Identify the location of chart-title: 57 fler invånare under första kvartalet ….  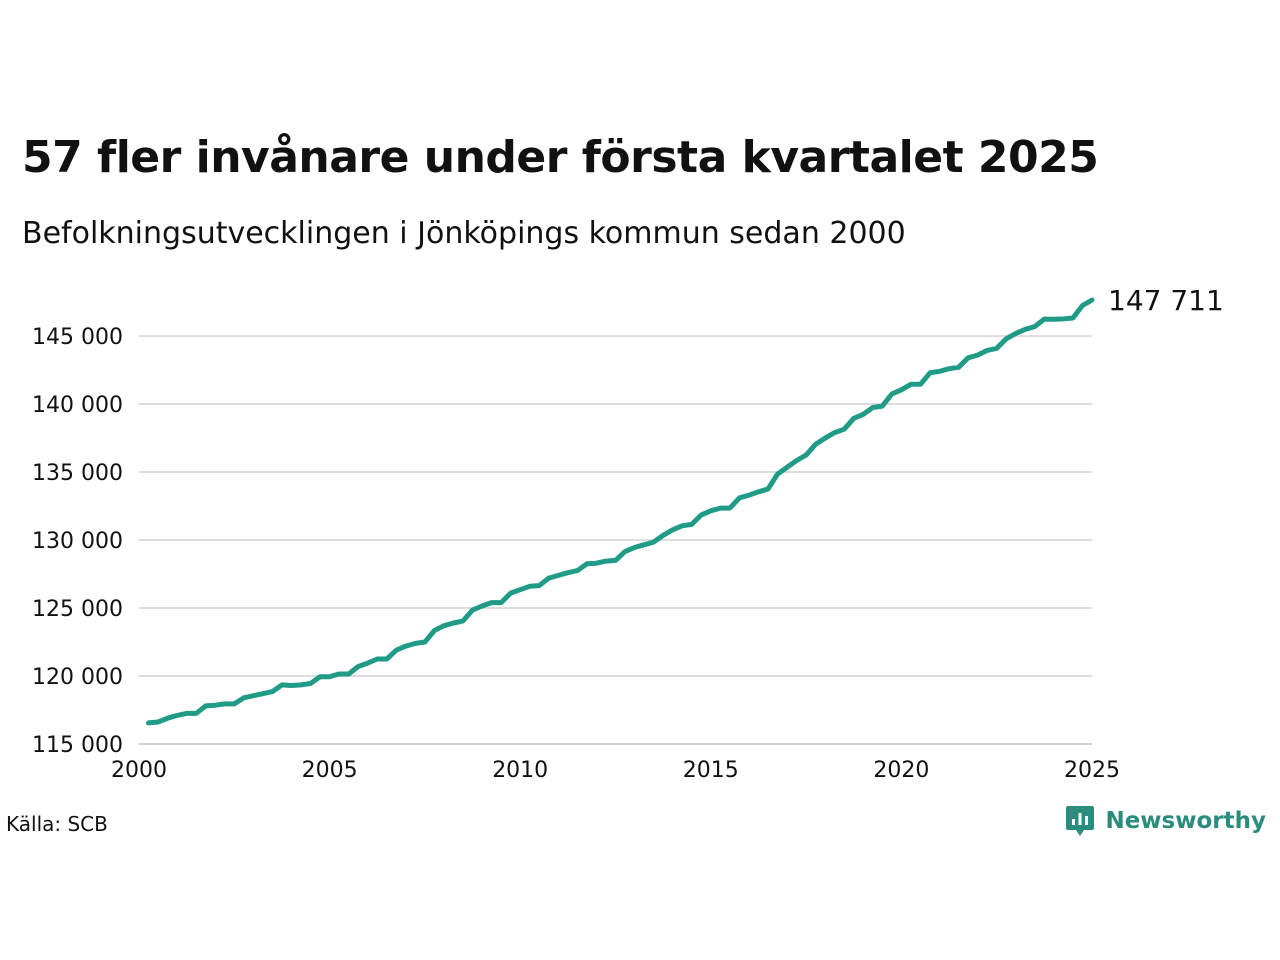
(560, 157).